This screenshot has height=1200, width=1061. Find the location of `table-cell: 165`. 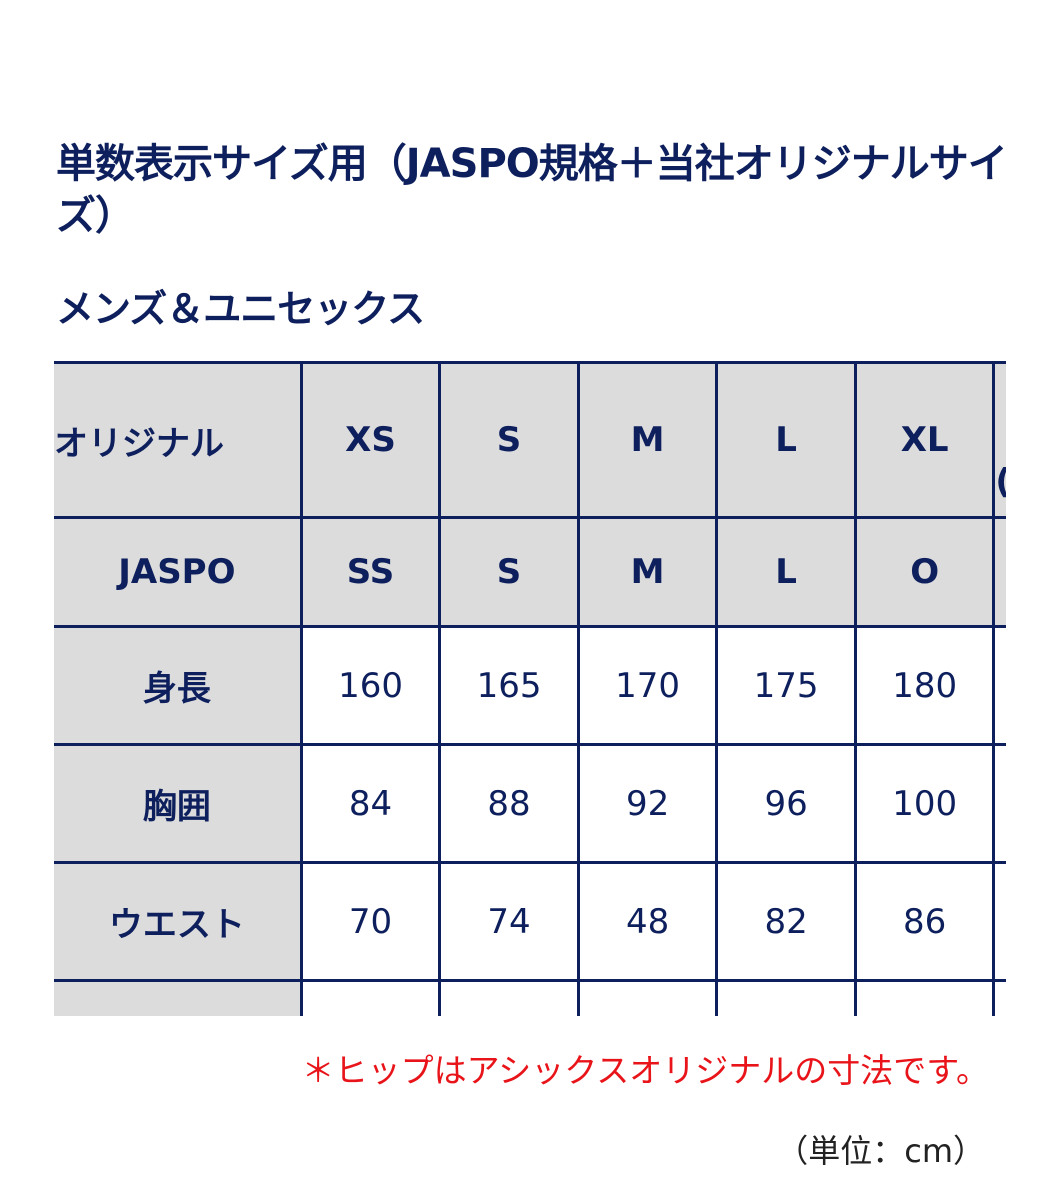

table-cell: 165 is located at coordinates (509, 685).